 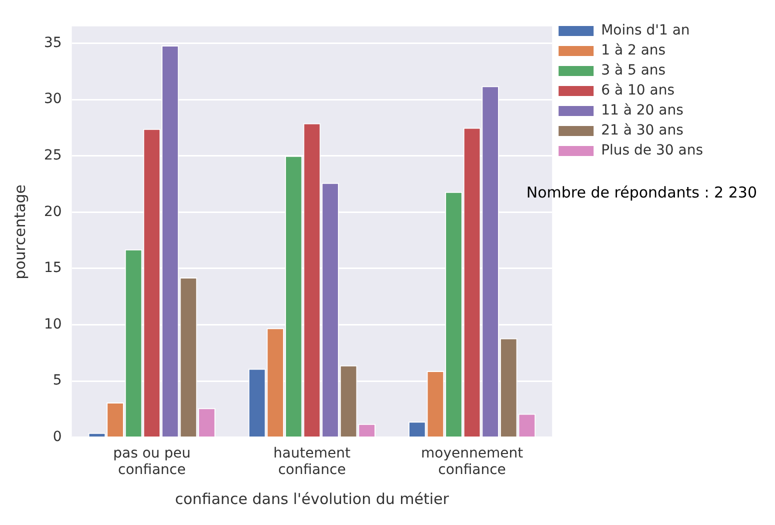 I want to click on x-tick-label: hautement confiance, so click(x=312, y=461).